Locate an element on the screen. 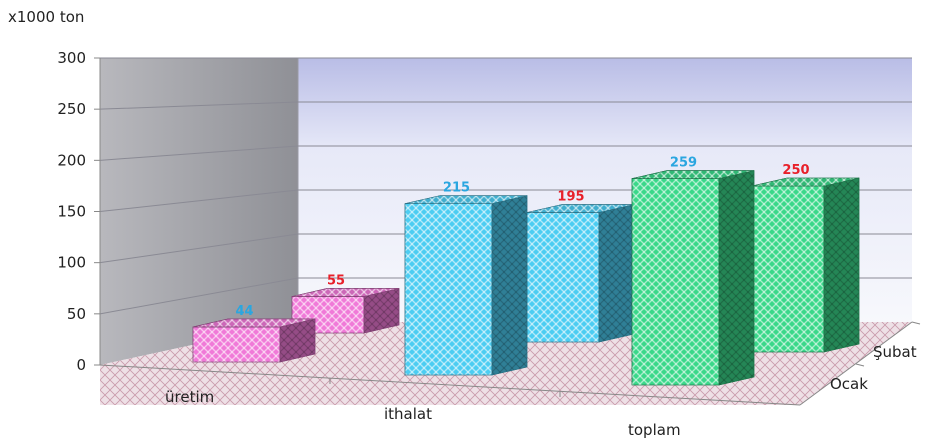 Image resolution: width=938 pixels, height=448 pixels. bar-toplam-Ocak is located at coordinates (693, 278).